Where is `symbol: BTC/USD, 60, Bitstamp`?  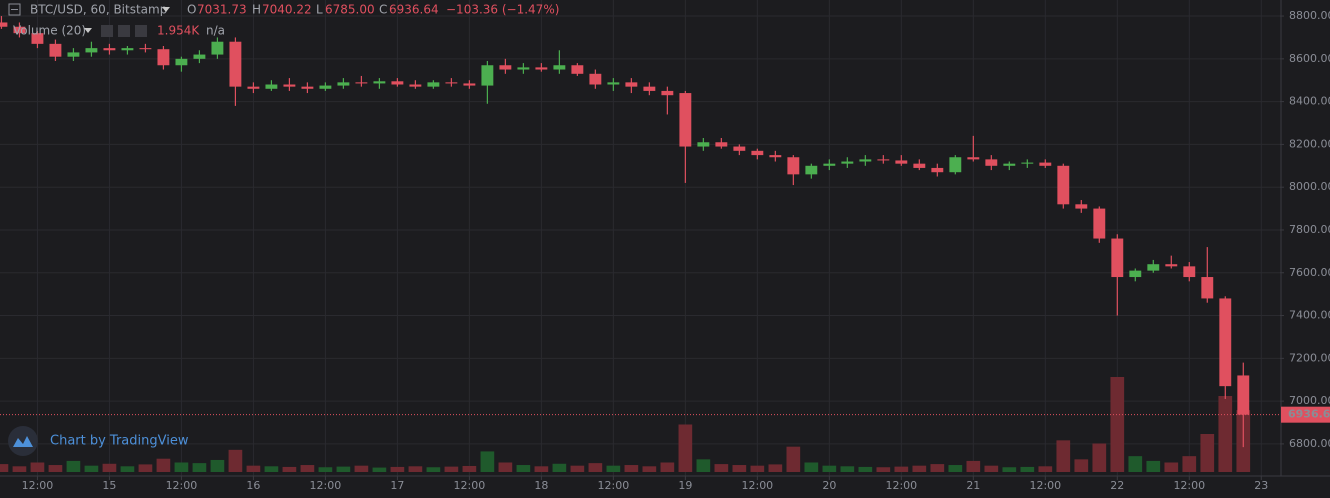
symbol: BTC/USD, 60, Bitstamp is located at coordinates (98, 10).